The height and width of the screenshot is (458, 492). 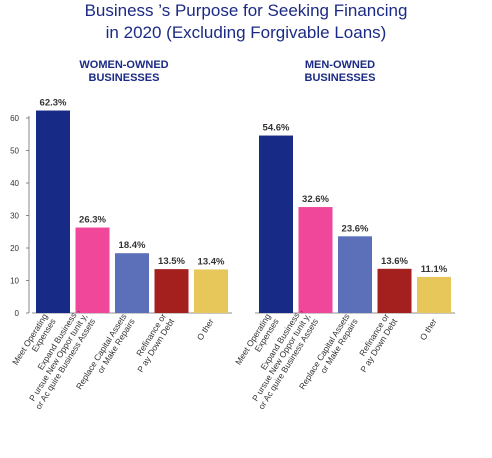 I want to click on women-data-label: 18.4%, so click(x=132, y=245).